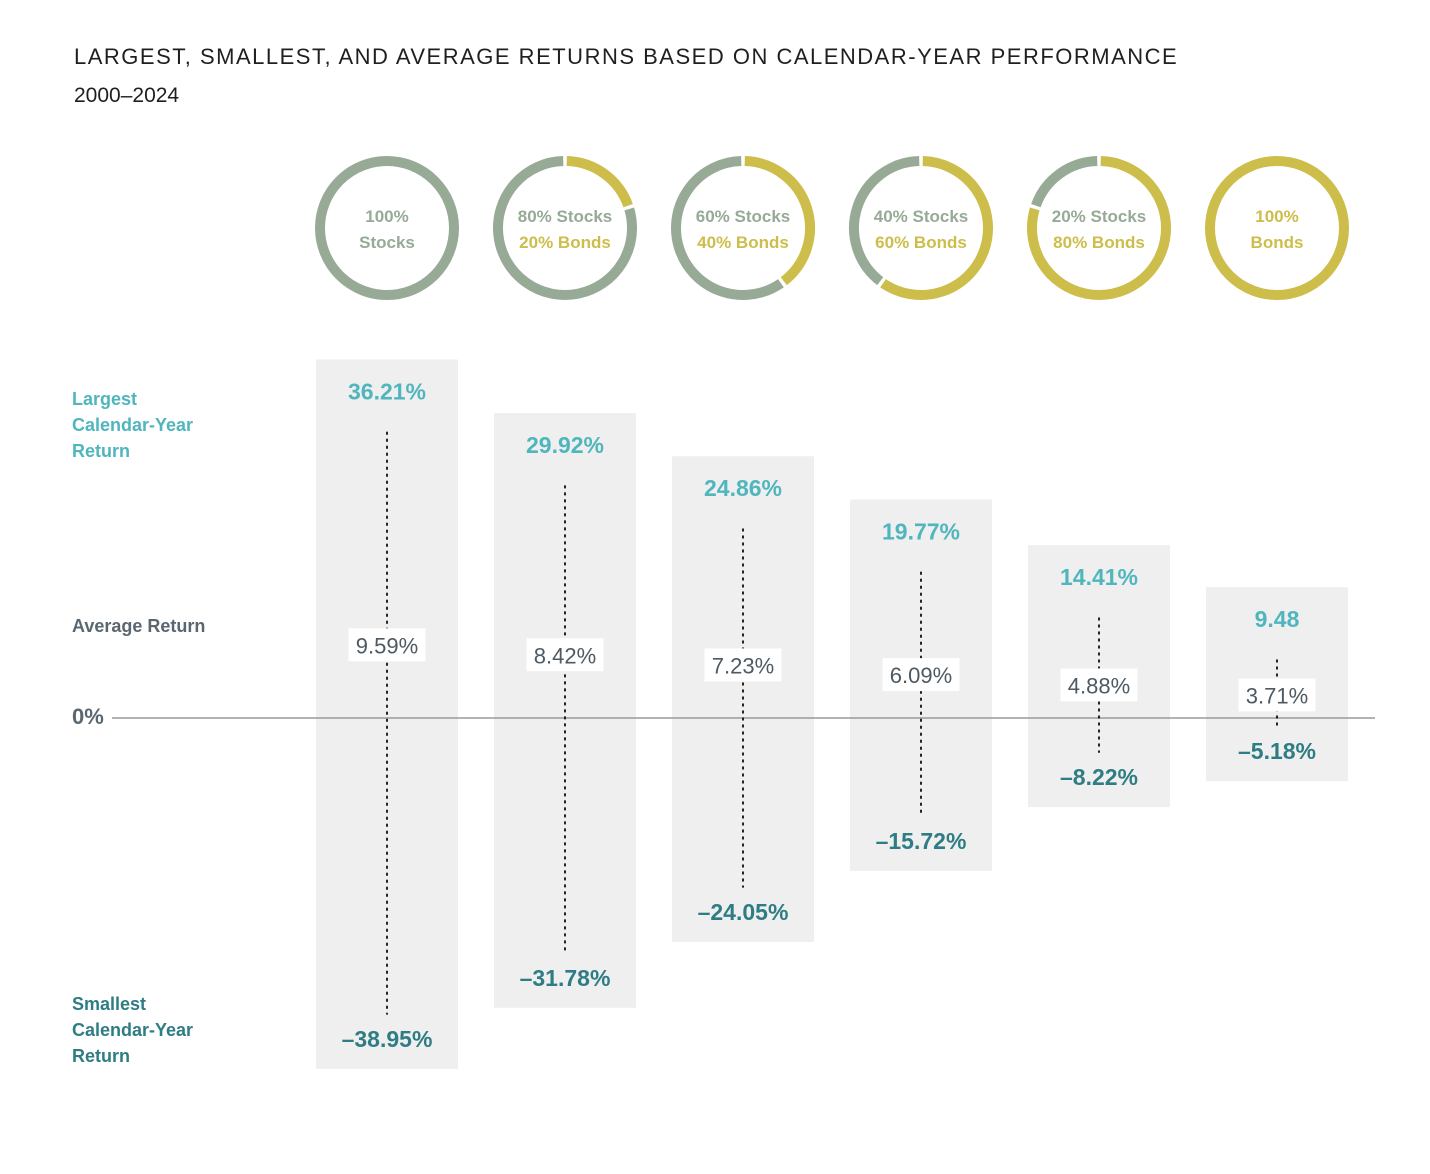  Describe the element at coordinates (565, 242) in the screenshot. I see `allocation-label-line2: 20% Bonds` at that location.